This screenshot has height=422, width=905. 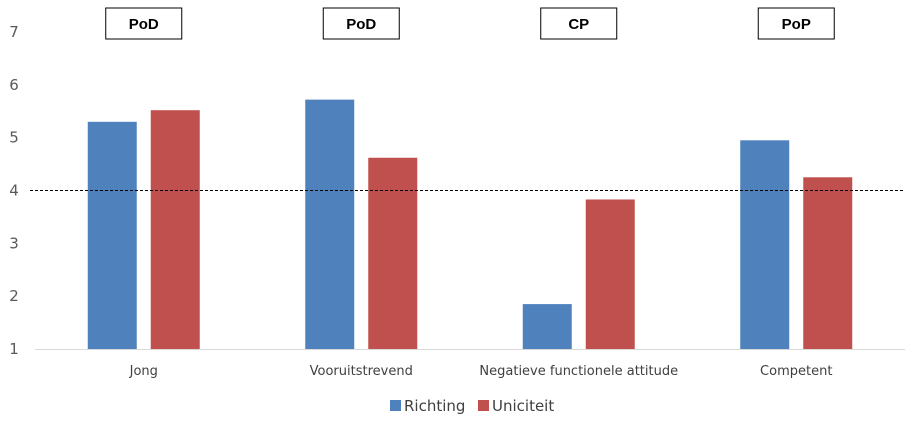 I want to click on category-tags: PoD PoD CP PoP, so click(x=470, y=23).